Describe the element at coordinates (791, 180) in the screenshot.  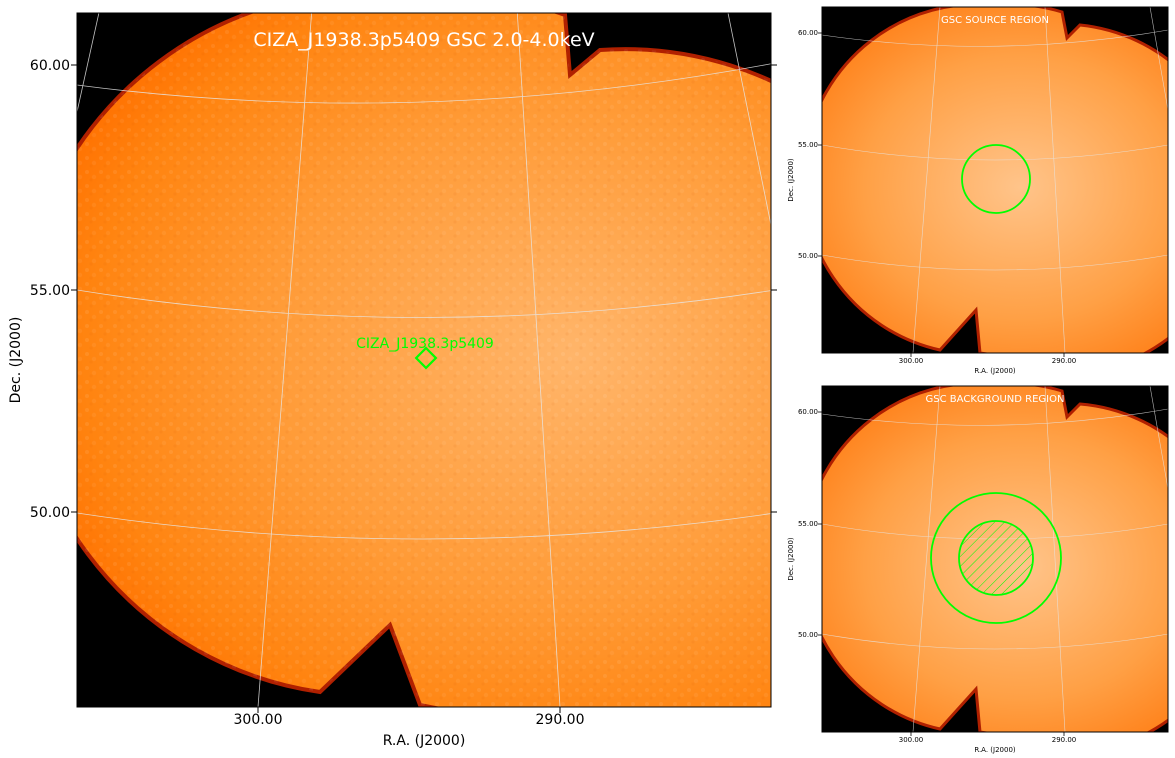
I see `source-ylabel: Dec. (J2000)` at that location.